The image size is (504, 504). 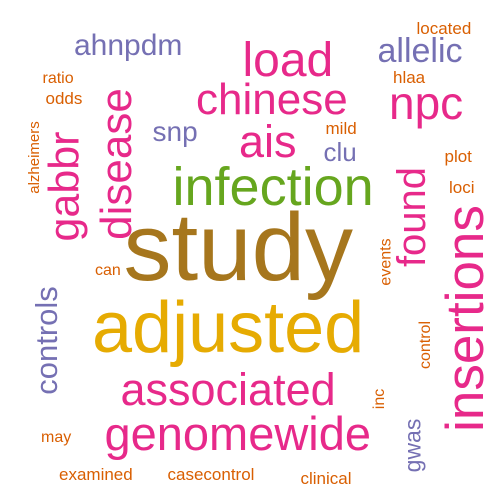 I want to click on word-clinical: clinical, so click(x=326, y=478).